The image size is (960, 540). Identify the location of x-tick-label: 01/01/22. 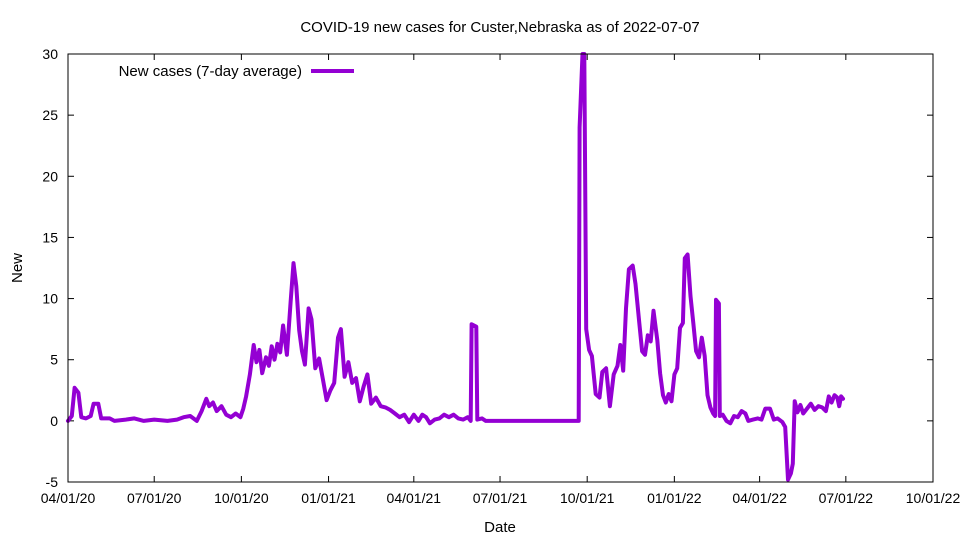
(674, 498).